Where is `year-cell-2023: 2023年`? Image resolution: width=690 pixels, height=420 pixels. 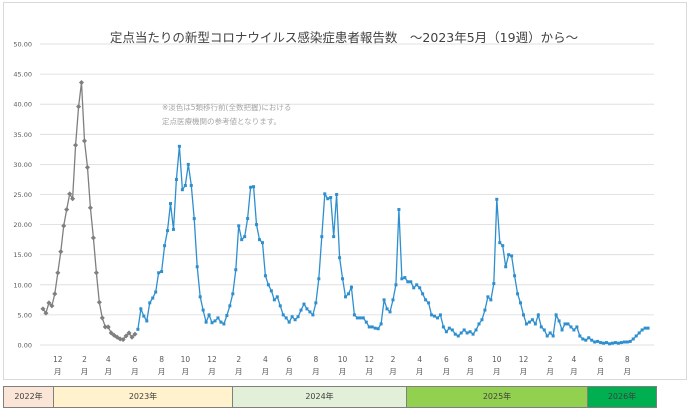 year-cell-2023: 2023年 is located at coordinates (143, 397).